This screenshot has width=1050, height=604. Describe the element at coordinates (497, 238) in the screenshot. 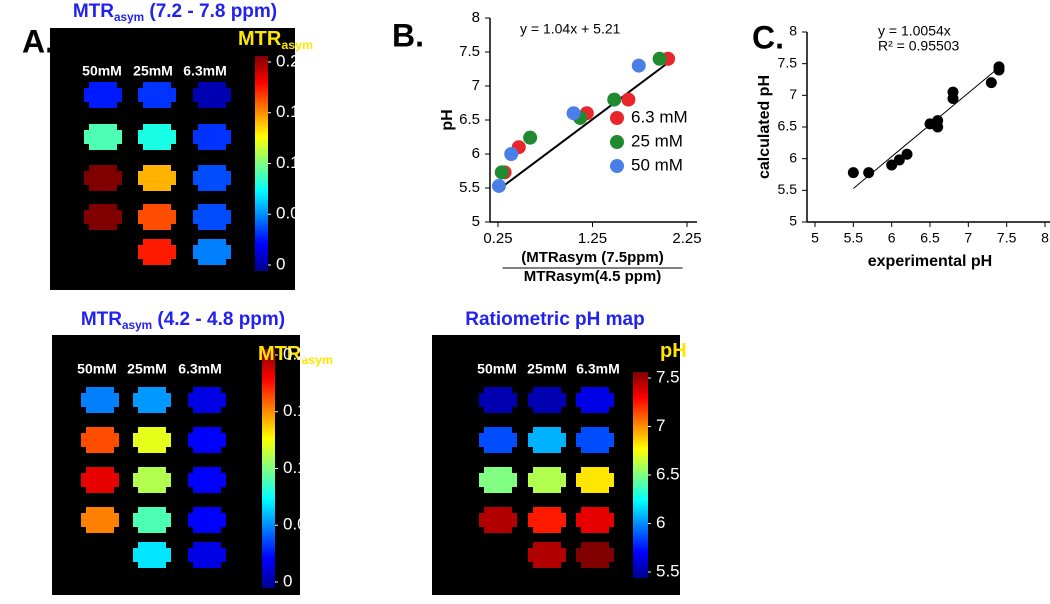

I see `x-tick-label: 0.25` at that location.